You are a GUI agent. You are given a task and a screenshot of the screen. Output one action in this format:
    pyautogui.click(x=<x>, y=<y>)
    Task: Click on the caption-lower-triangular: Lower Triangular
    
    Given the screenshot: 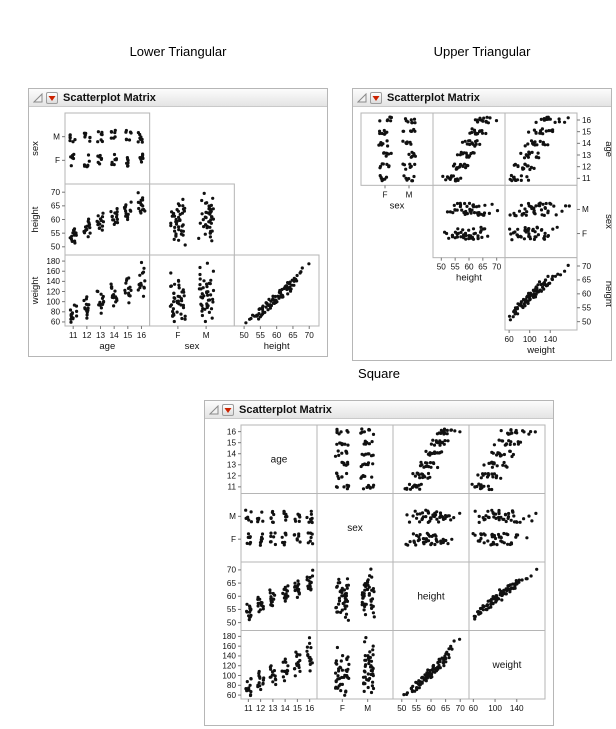 What is the action you would take?
    pyautogui.click(x=178, y=51)
    